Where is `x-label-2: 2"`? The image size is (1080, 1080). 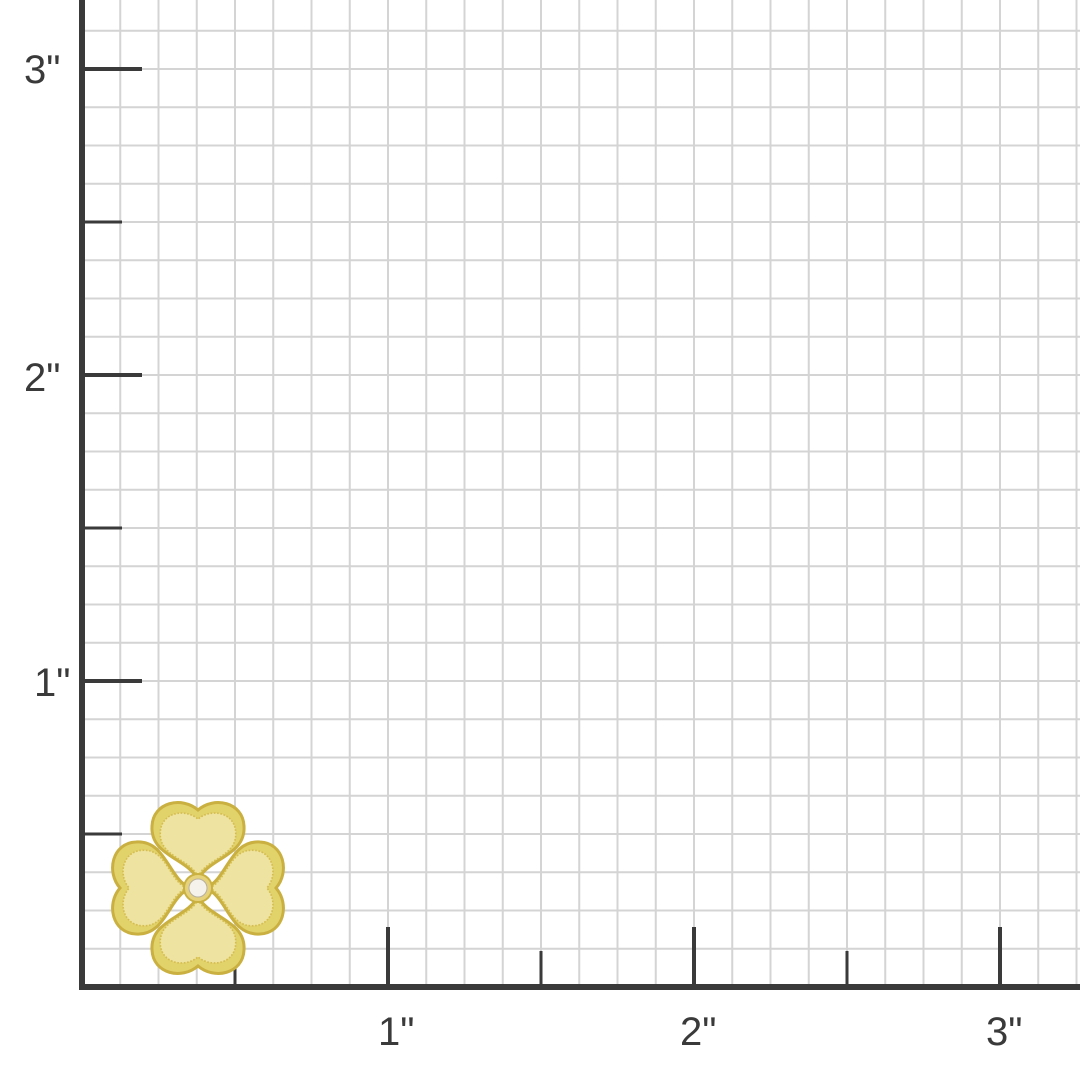 x-label-2: 2" is located at coordinates (698, 1032).